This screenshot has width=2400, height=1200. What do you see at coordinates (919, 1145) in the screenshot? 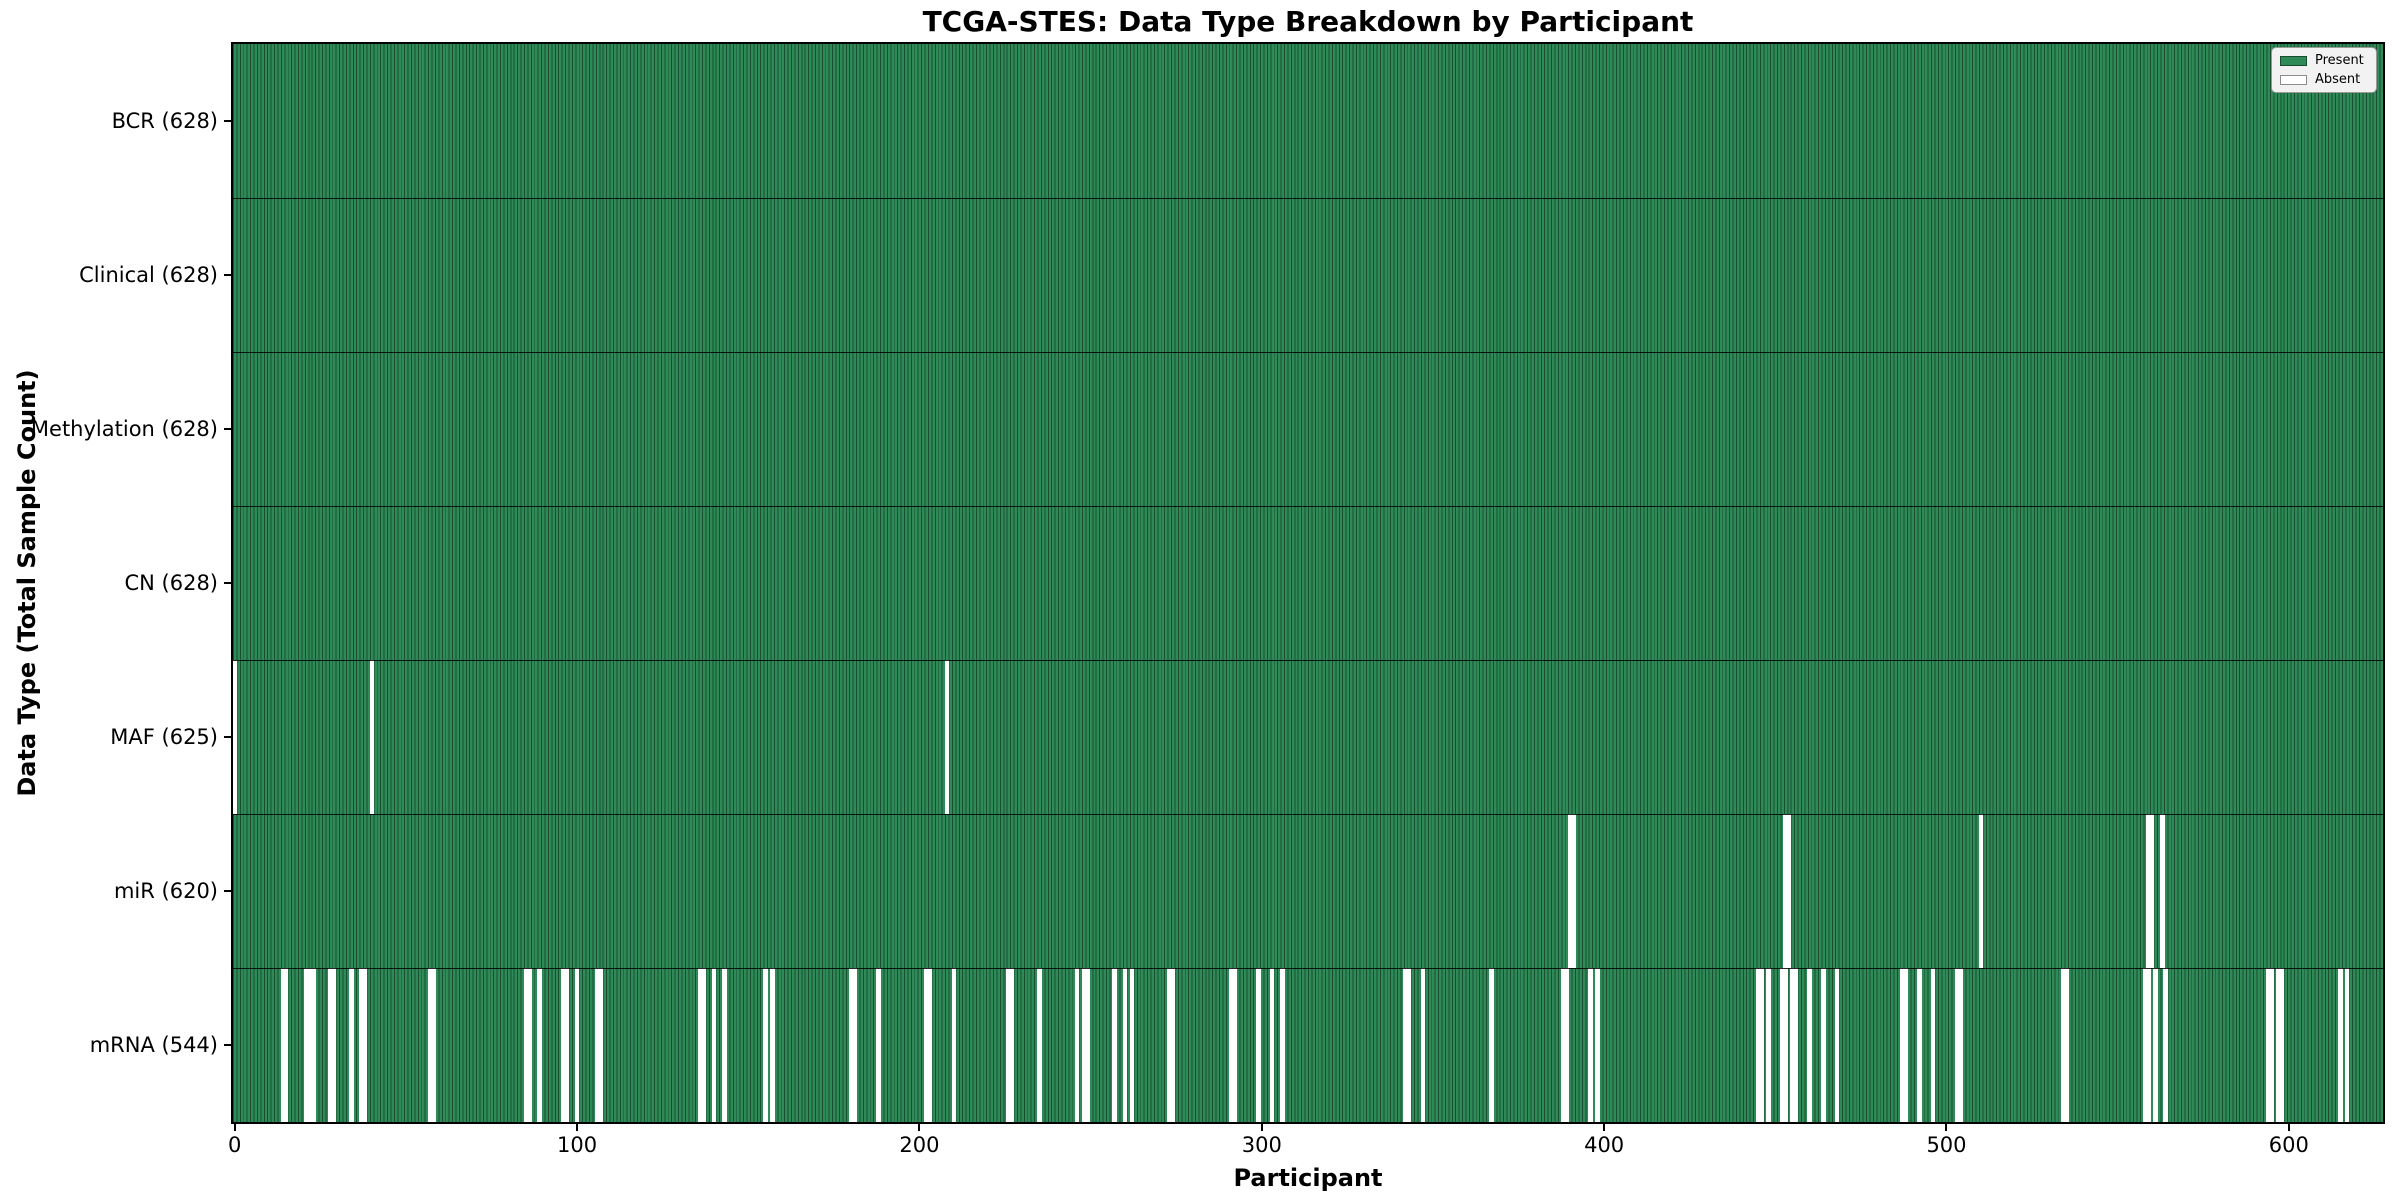
I see `xtick-label-200: 200` at bounding box center [919, 1145].